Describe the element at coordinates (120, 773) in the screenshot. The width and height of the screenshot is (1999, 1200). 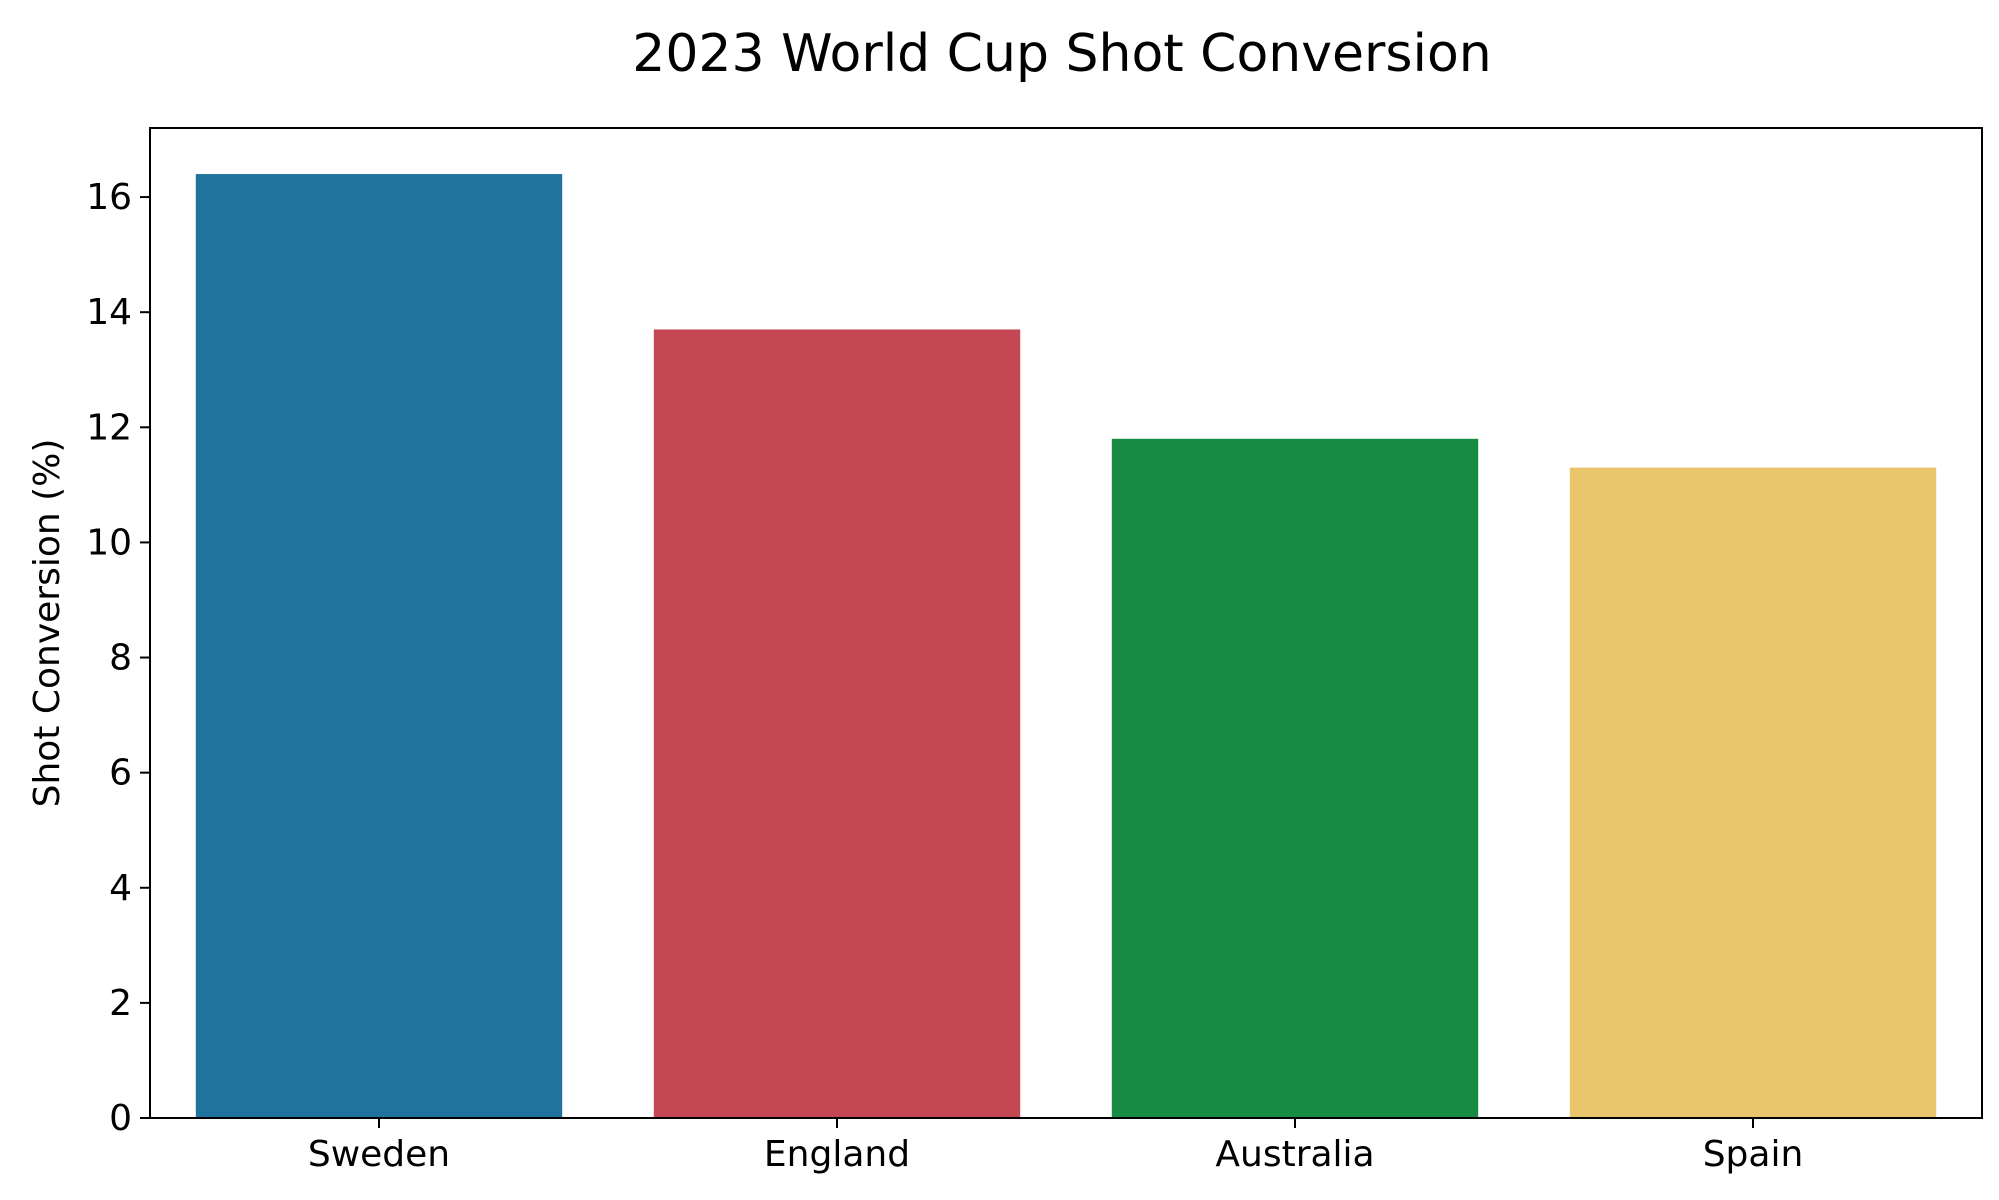
I see `y-tick-label-6: 6` at that location.